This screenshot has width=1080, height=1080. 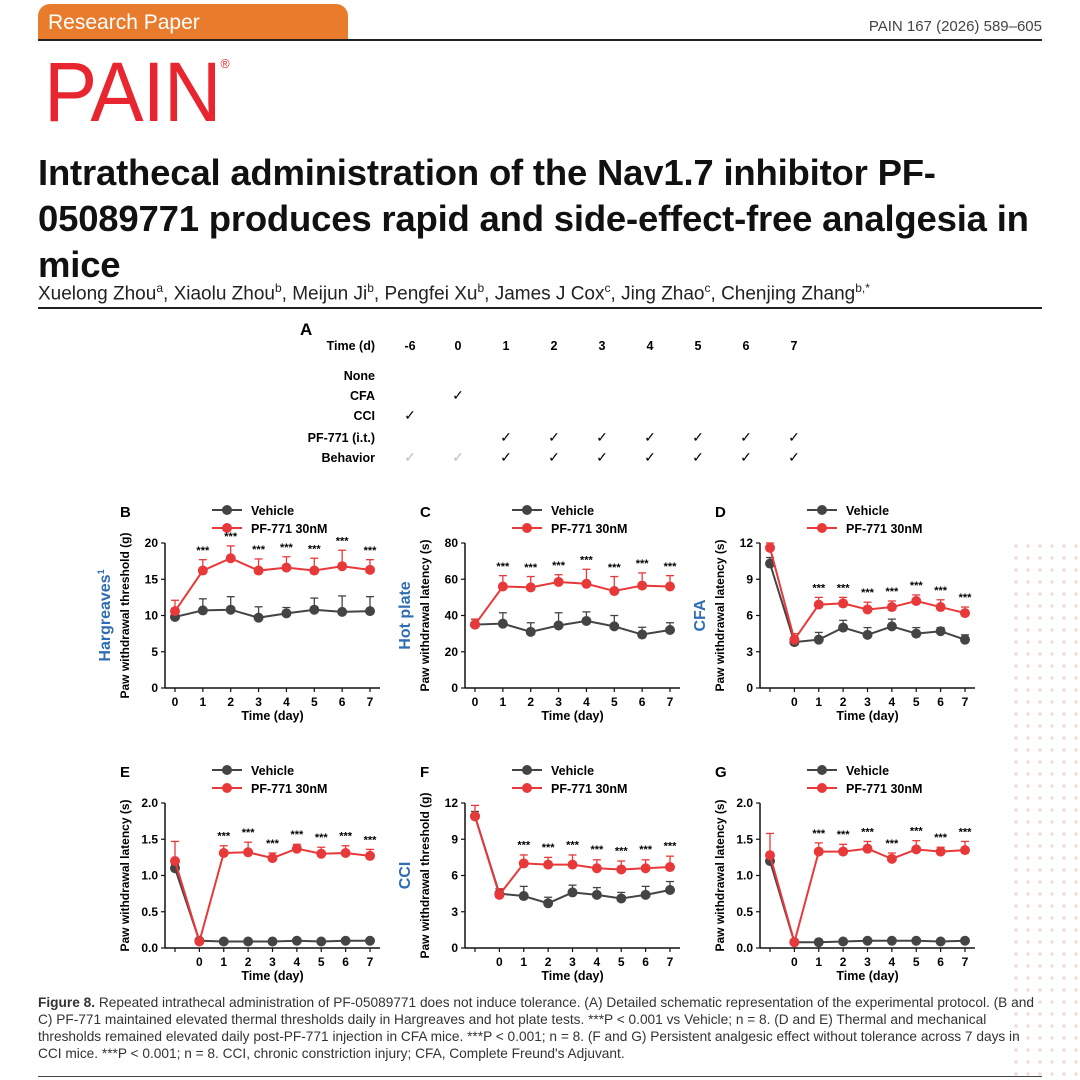 What do you see at coordinates (67, 1002) in the screenshot?
I see `figure-number: Figure 8.` at bounding box center [67, 1002].